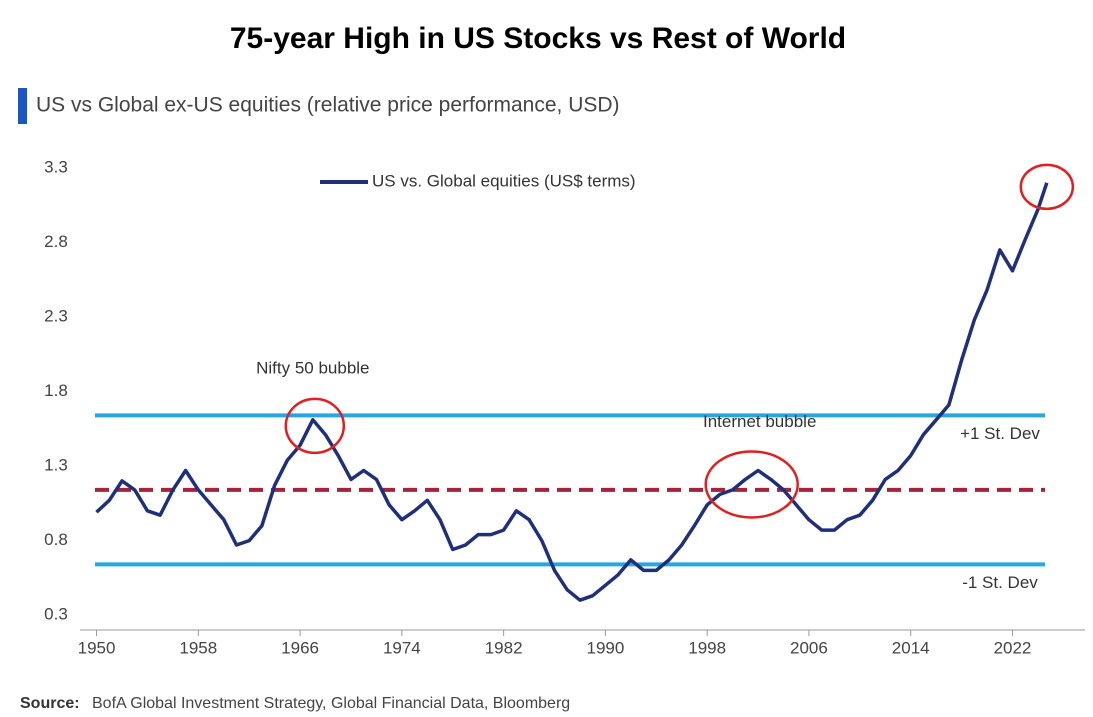 The width and height of the screenshot is (1093, 717). Describe the element at coordinates (1000, 433) in the screenshot. I see `reference-label: +1 St. Dev` at that location.